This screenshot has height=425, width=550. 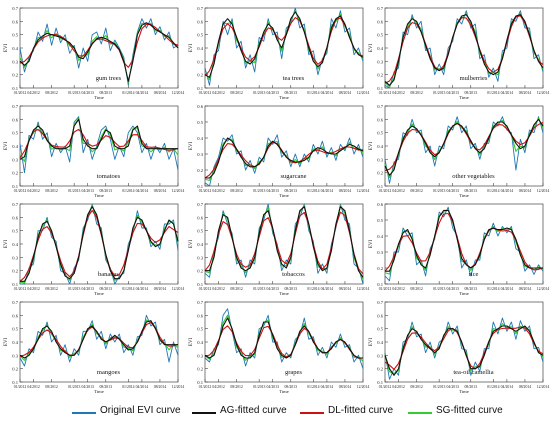 What do you see at coordinates (84, 413) in the screenshot?
I see `legend-swatch-original` at bounding box center [84, 413].